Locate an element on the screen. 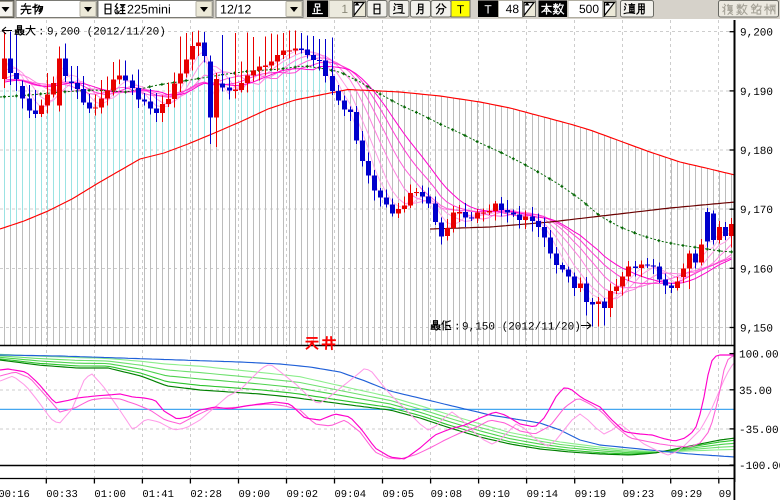 Image resolution: width=780 pixels, height=500 pixels. svg-text: 9,200 (2012/11/20) is located at coordinates (106, 33).